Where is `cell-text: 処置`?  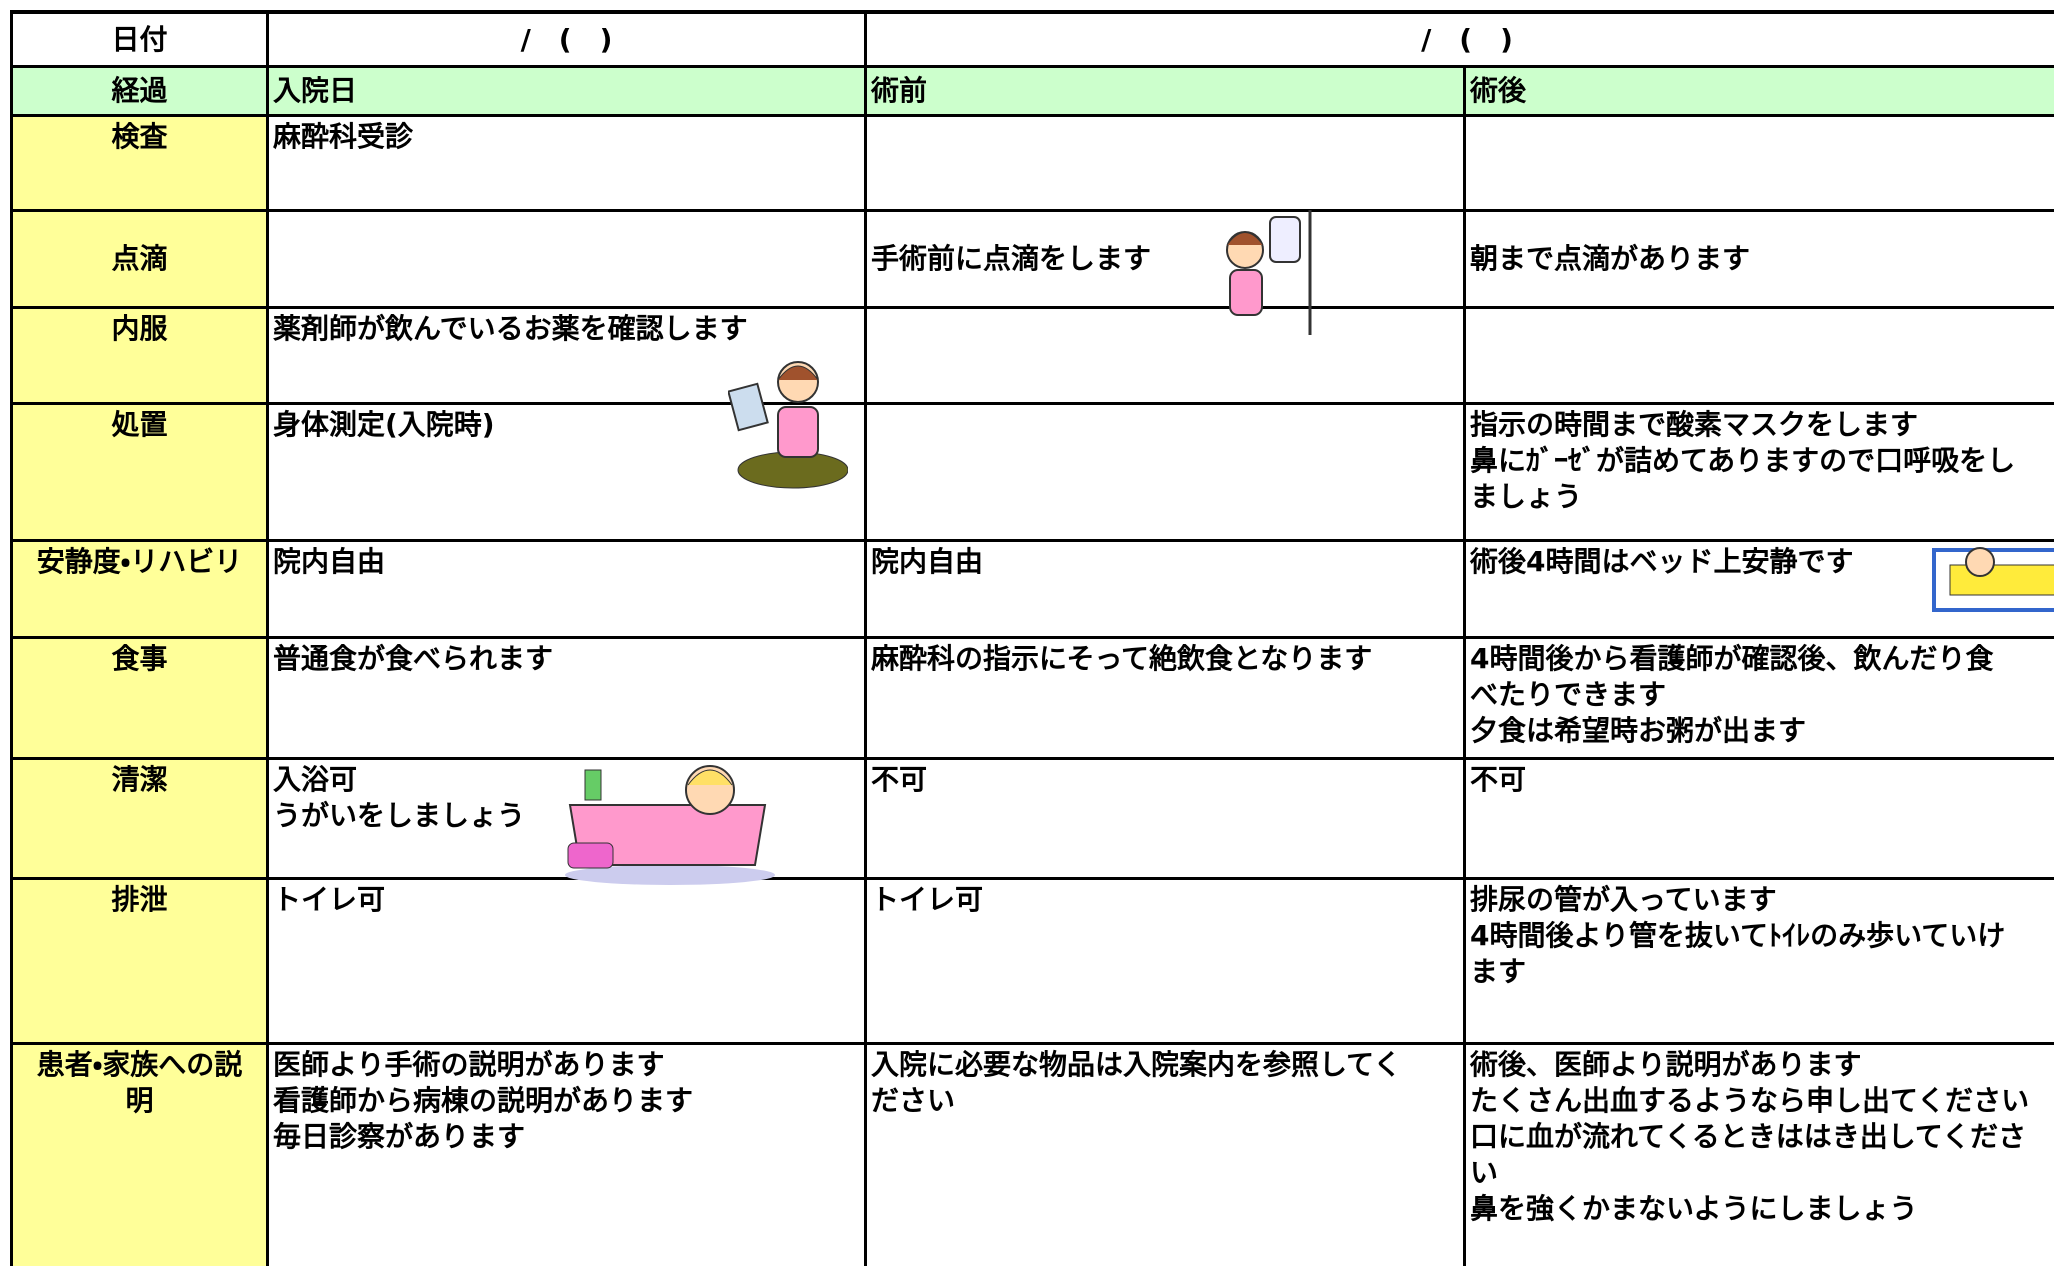 cell-text: 処置 is located at coordinates (139, 424).